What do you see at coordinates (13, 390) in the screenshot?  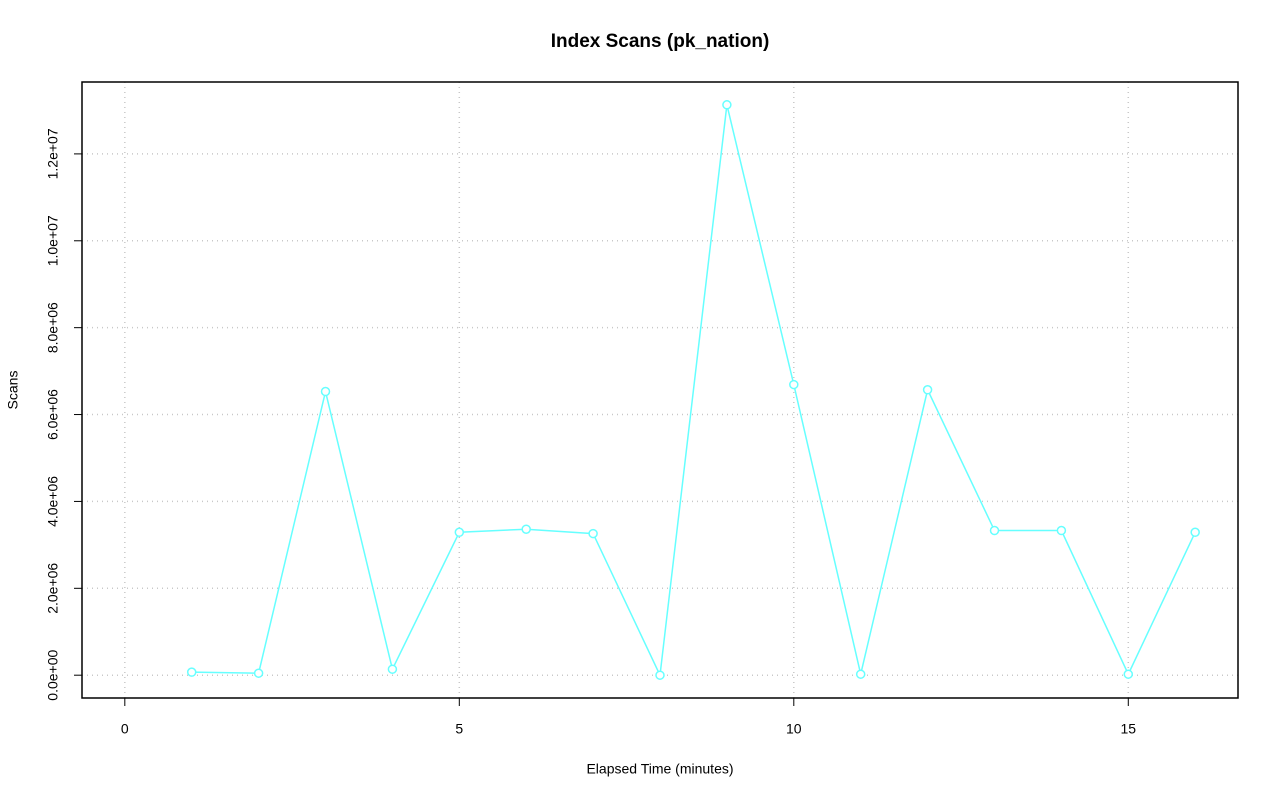 I see `y-axis-label: Scans` at bounding box center [13, 390].